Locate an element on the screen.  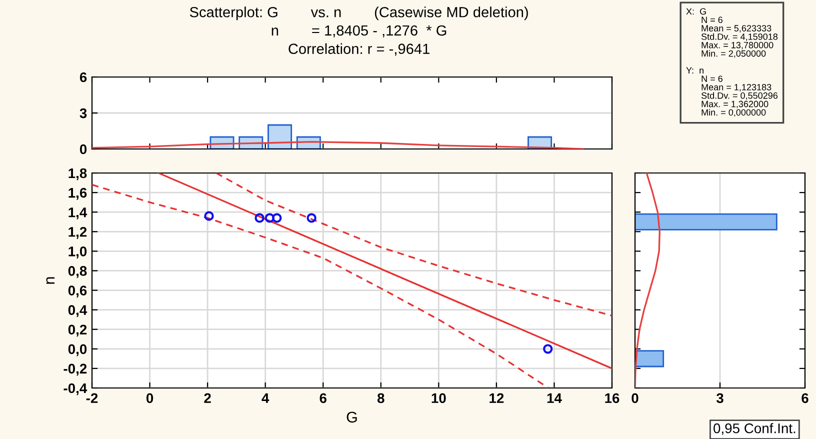
y-tick-label: 0 is located at coordinates (83, 149).